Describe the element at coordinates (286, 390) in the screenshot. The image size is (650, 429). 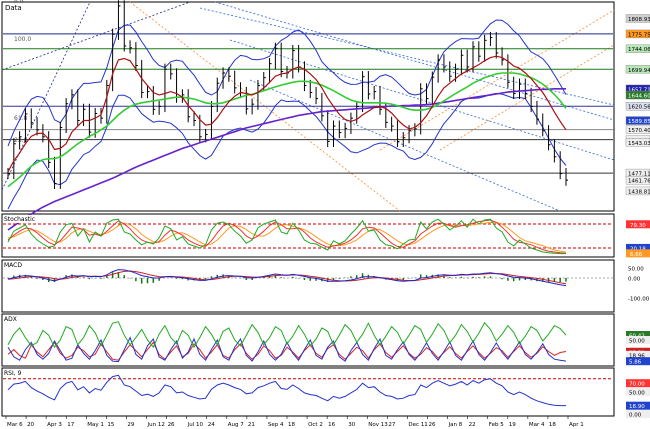
I see `rsi-line` at that location.